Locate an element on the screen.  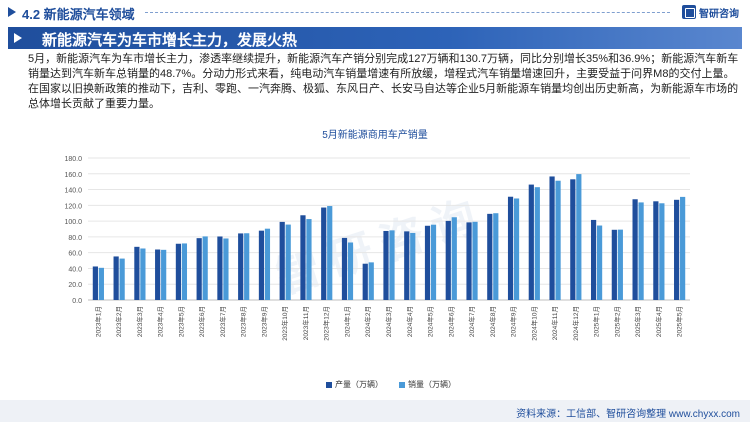
y-tick-label: 20.0 is located at coordinates (75, 285).